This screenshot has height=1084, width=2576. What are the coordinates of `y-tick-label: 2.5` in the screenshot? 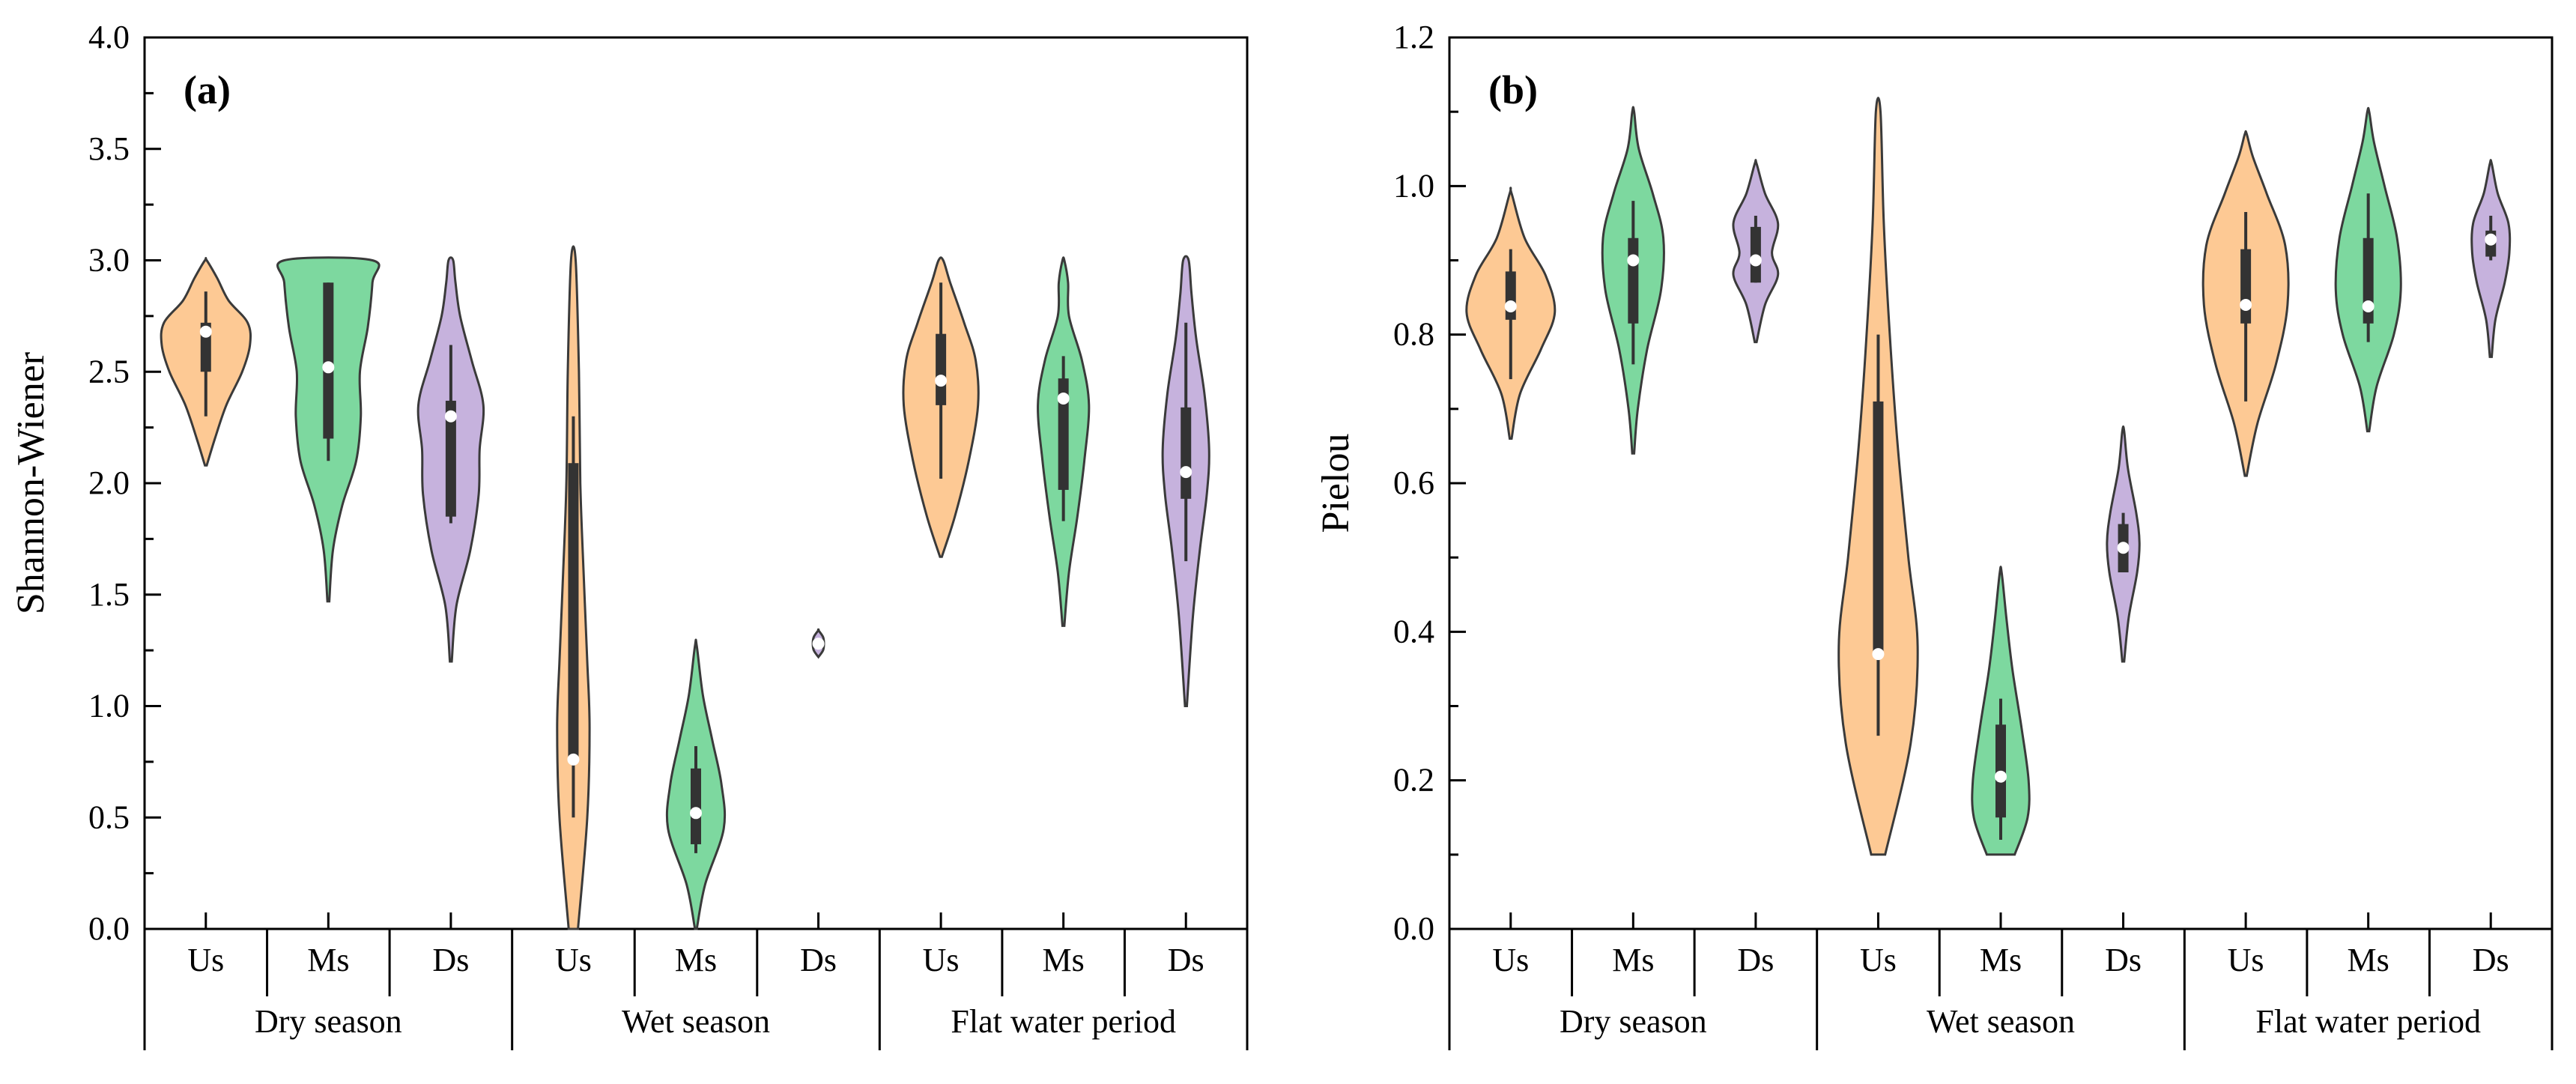 It's located at (109, 371).